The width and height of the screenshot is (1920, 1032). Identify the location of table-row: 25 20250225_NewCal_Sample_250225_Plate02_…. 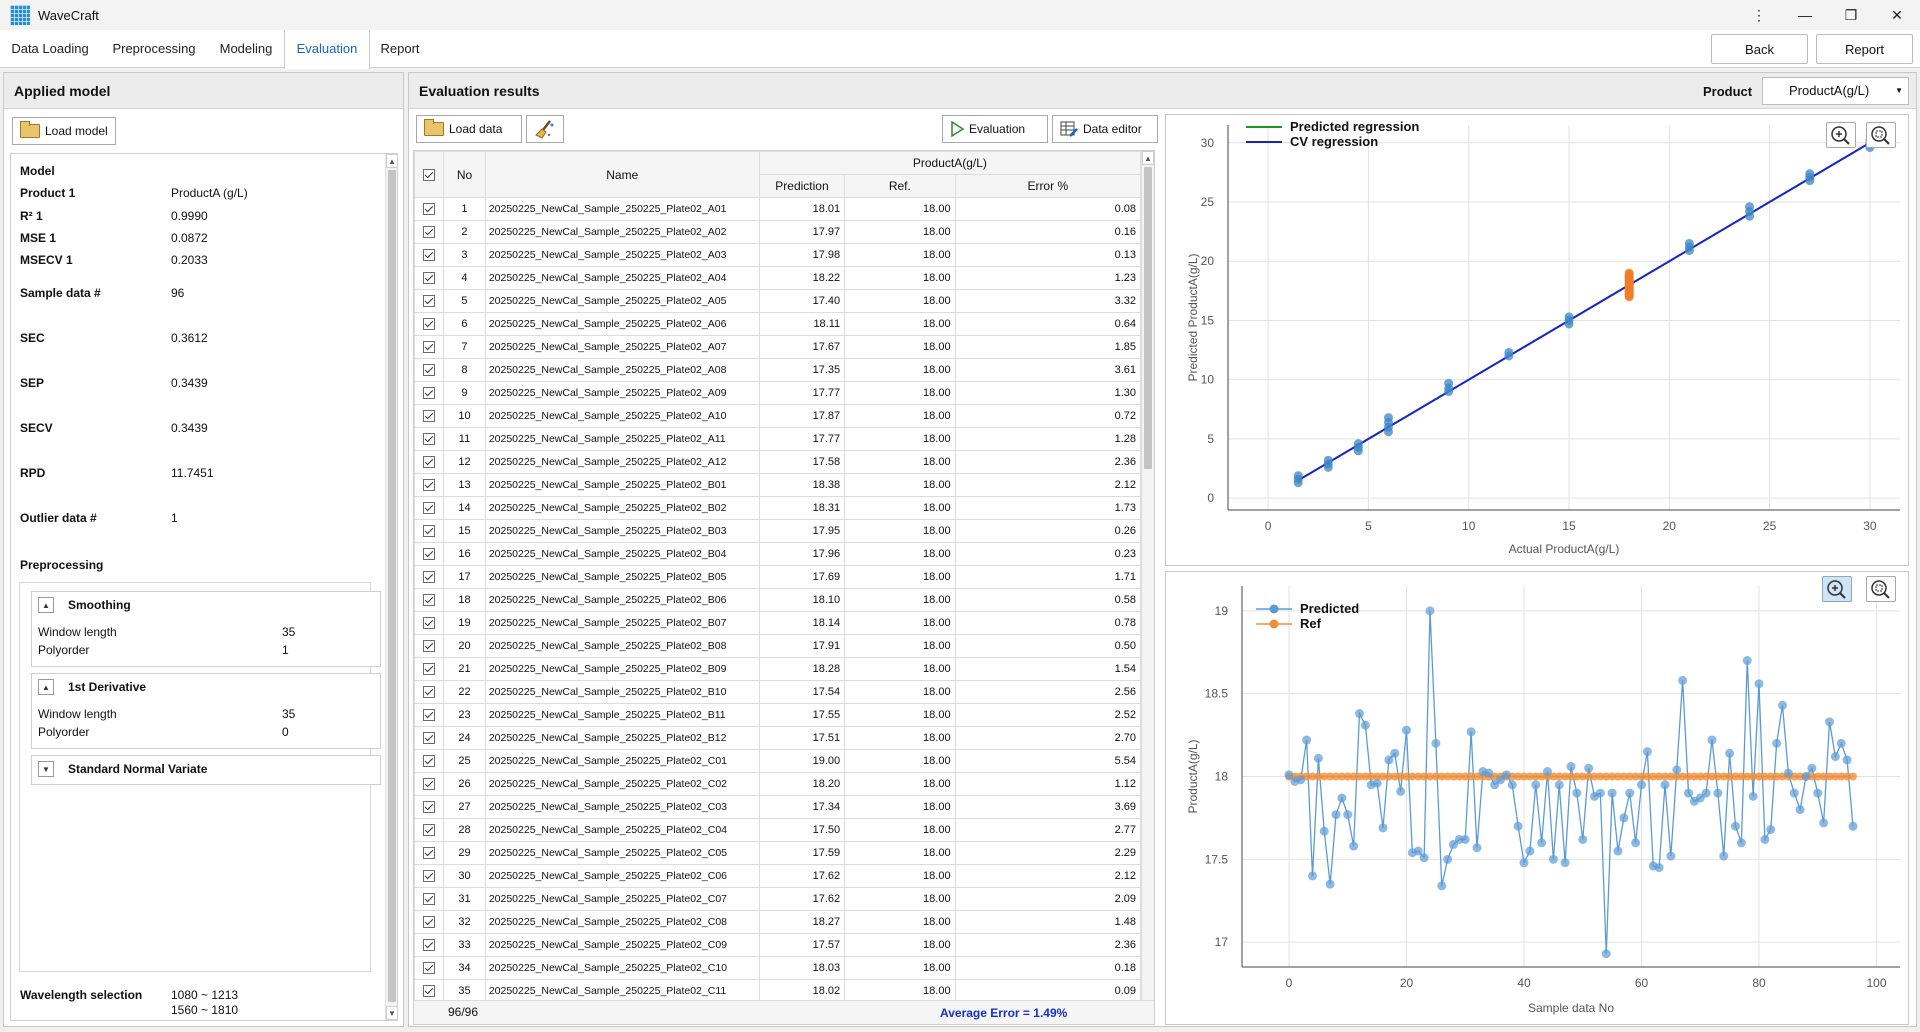
(778, 761).